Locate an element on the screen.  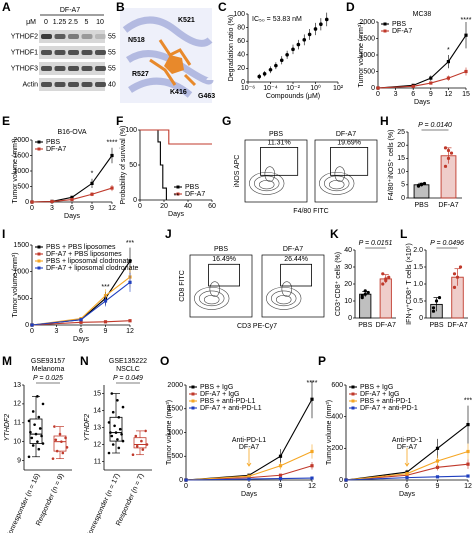
category-label: DF-A7 is located at coordinates (386, 325).